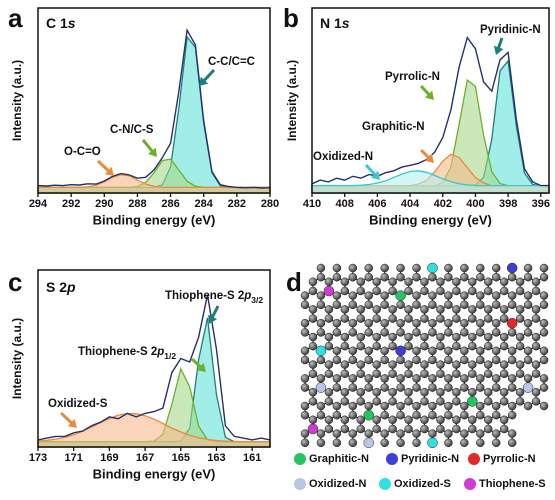  I want to click on annotation-arrowhead, so click(201, 367).